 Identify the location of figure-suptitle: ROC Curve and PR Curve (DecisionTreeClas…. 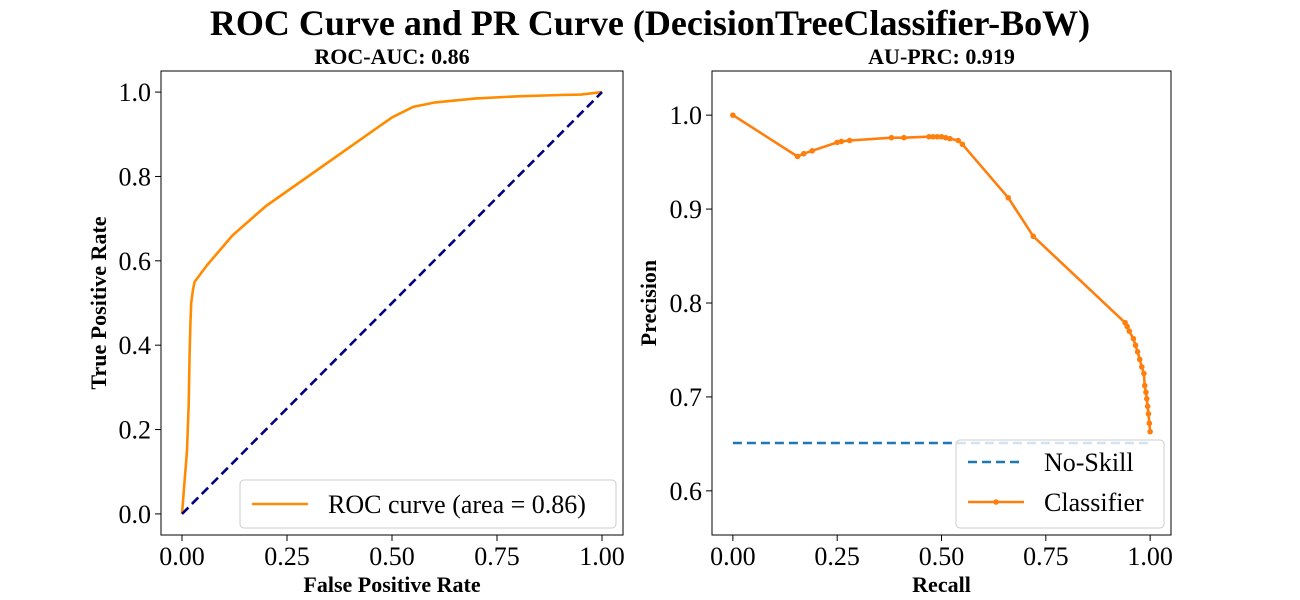
(650, 23).